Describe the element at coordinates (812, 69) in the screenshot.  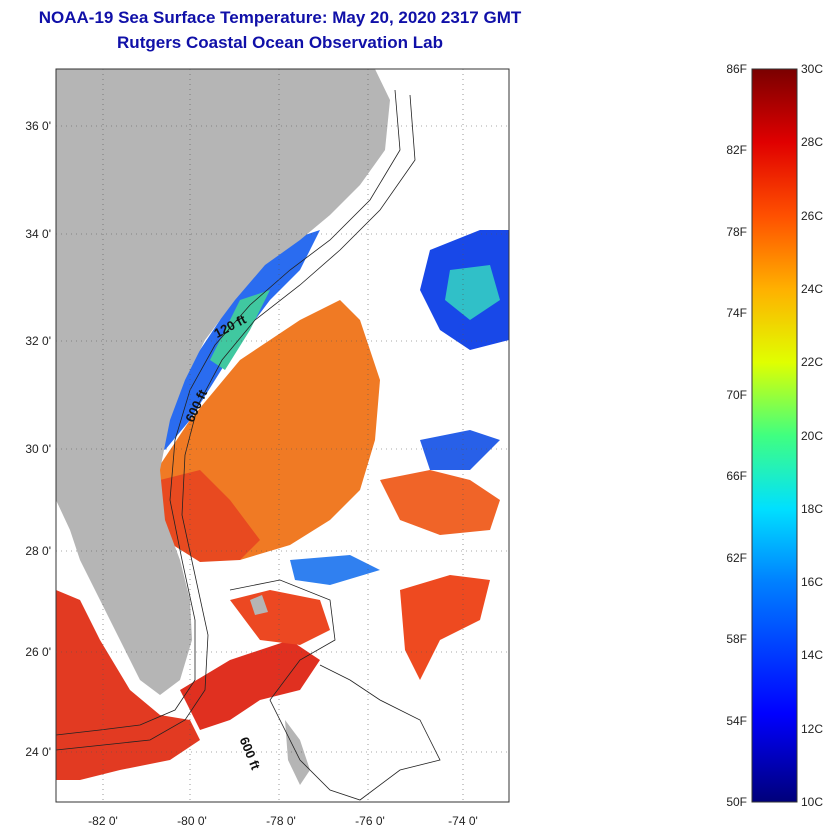
I see `colorbar-celsius-tick: 30C` at that location.